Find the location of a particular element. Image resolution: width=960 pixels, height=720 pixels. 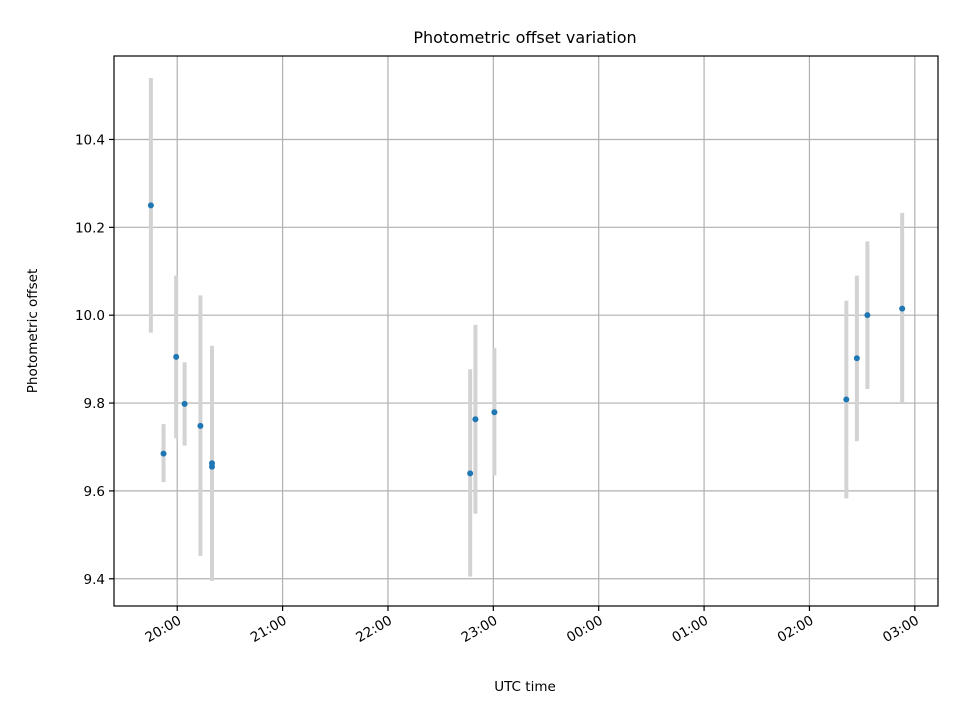

x-tick-label: 21:00 is located at coordinates (269, 629).